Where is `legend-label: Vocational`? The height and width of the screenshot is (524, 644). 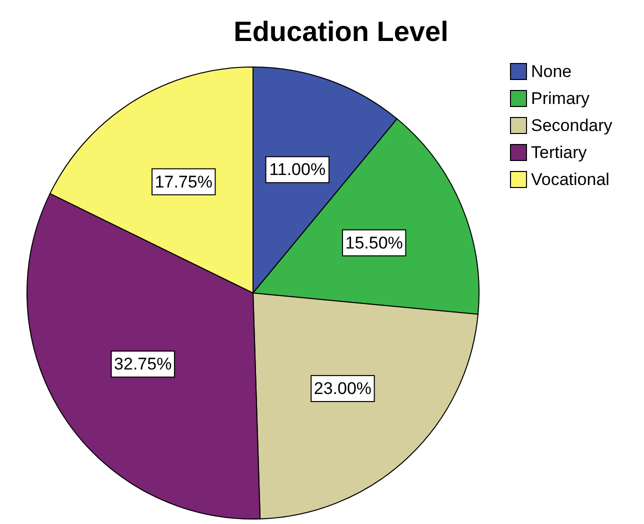
legend-label: Vocational is located at coordinates (570, 180).